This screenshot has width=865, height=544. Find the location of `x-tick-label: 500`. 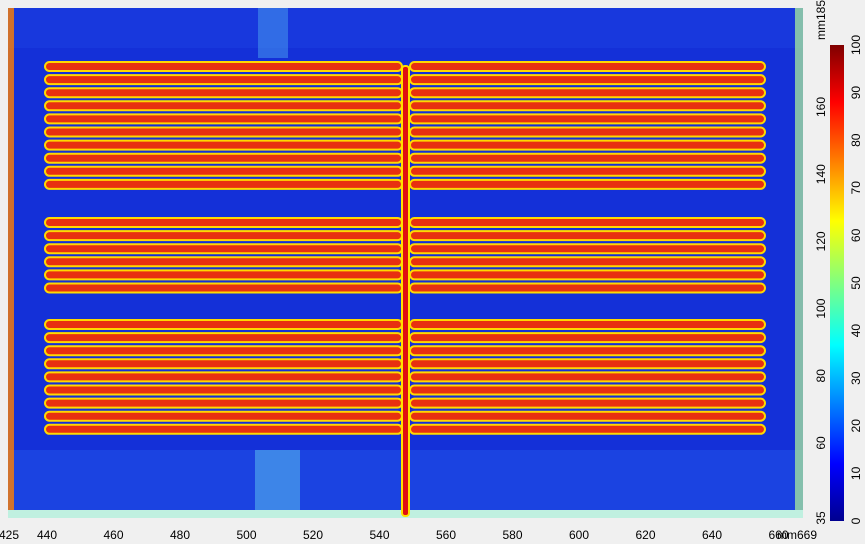

x-tick-label: 500 is located at coordinates (246, 535).